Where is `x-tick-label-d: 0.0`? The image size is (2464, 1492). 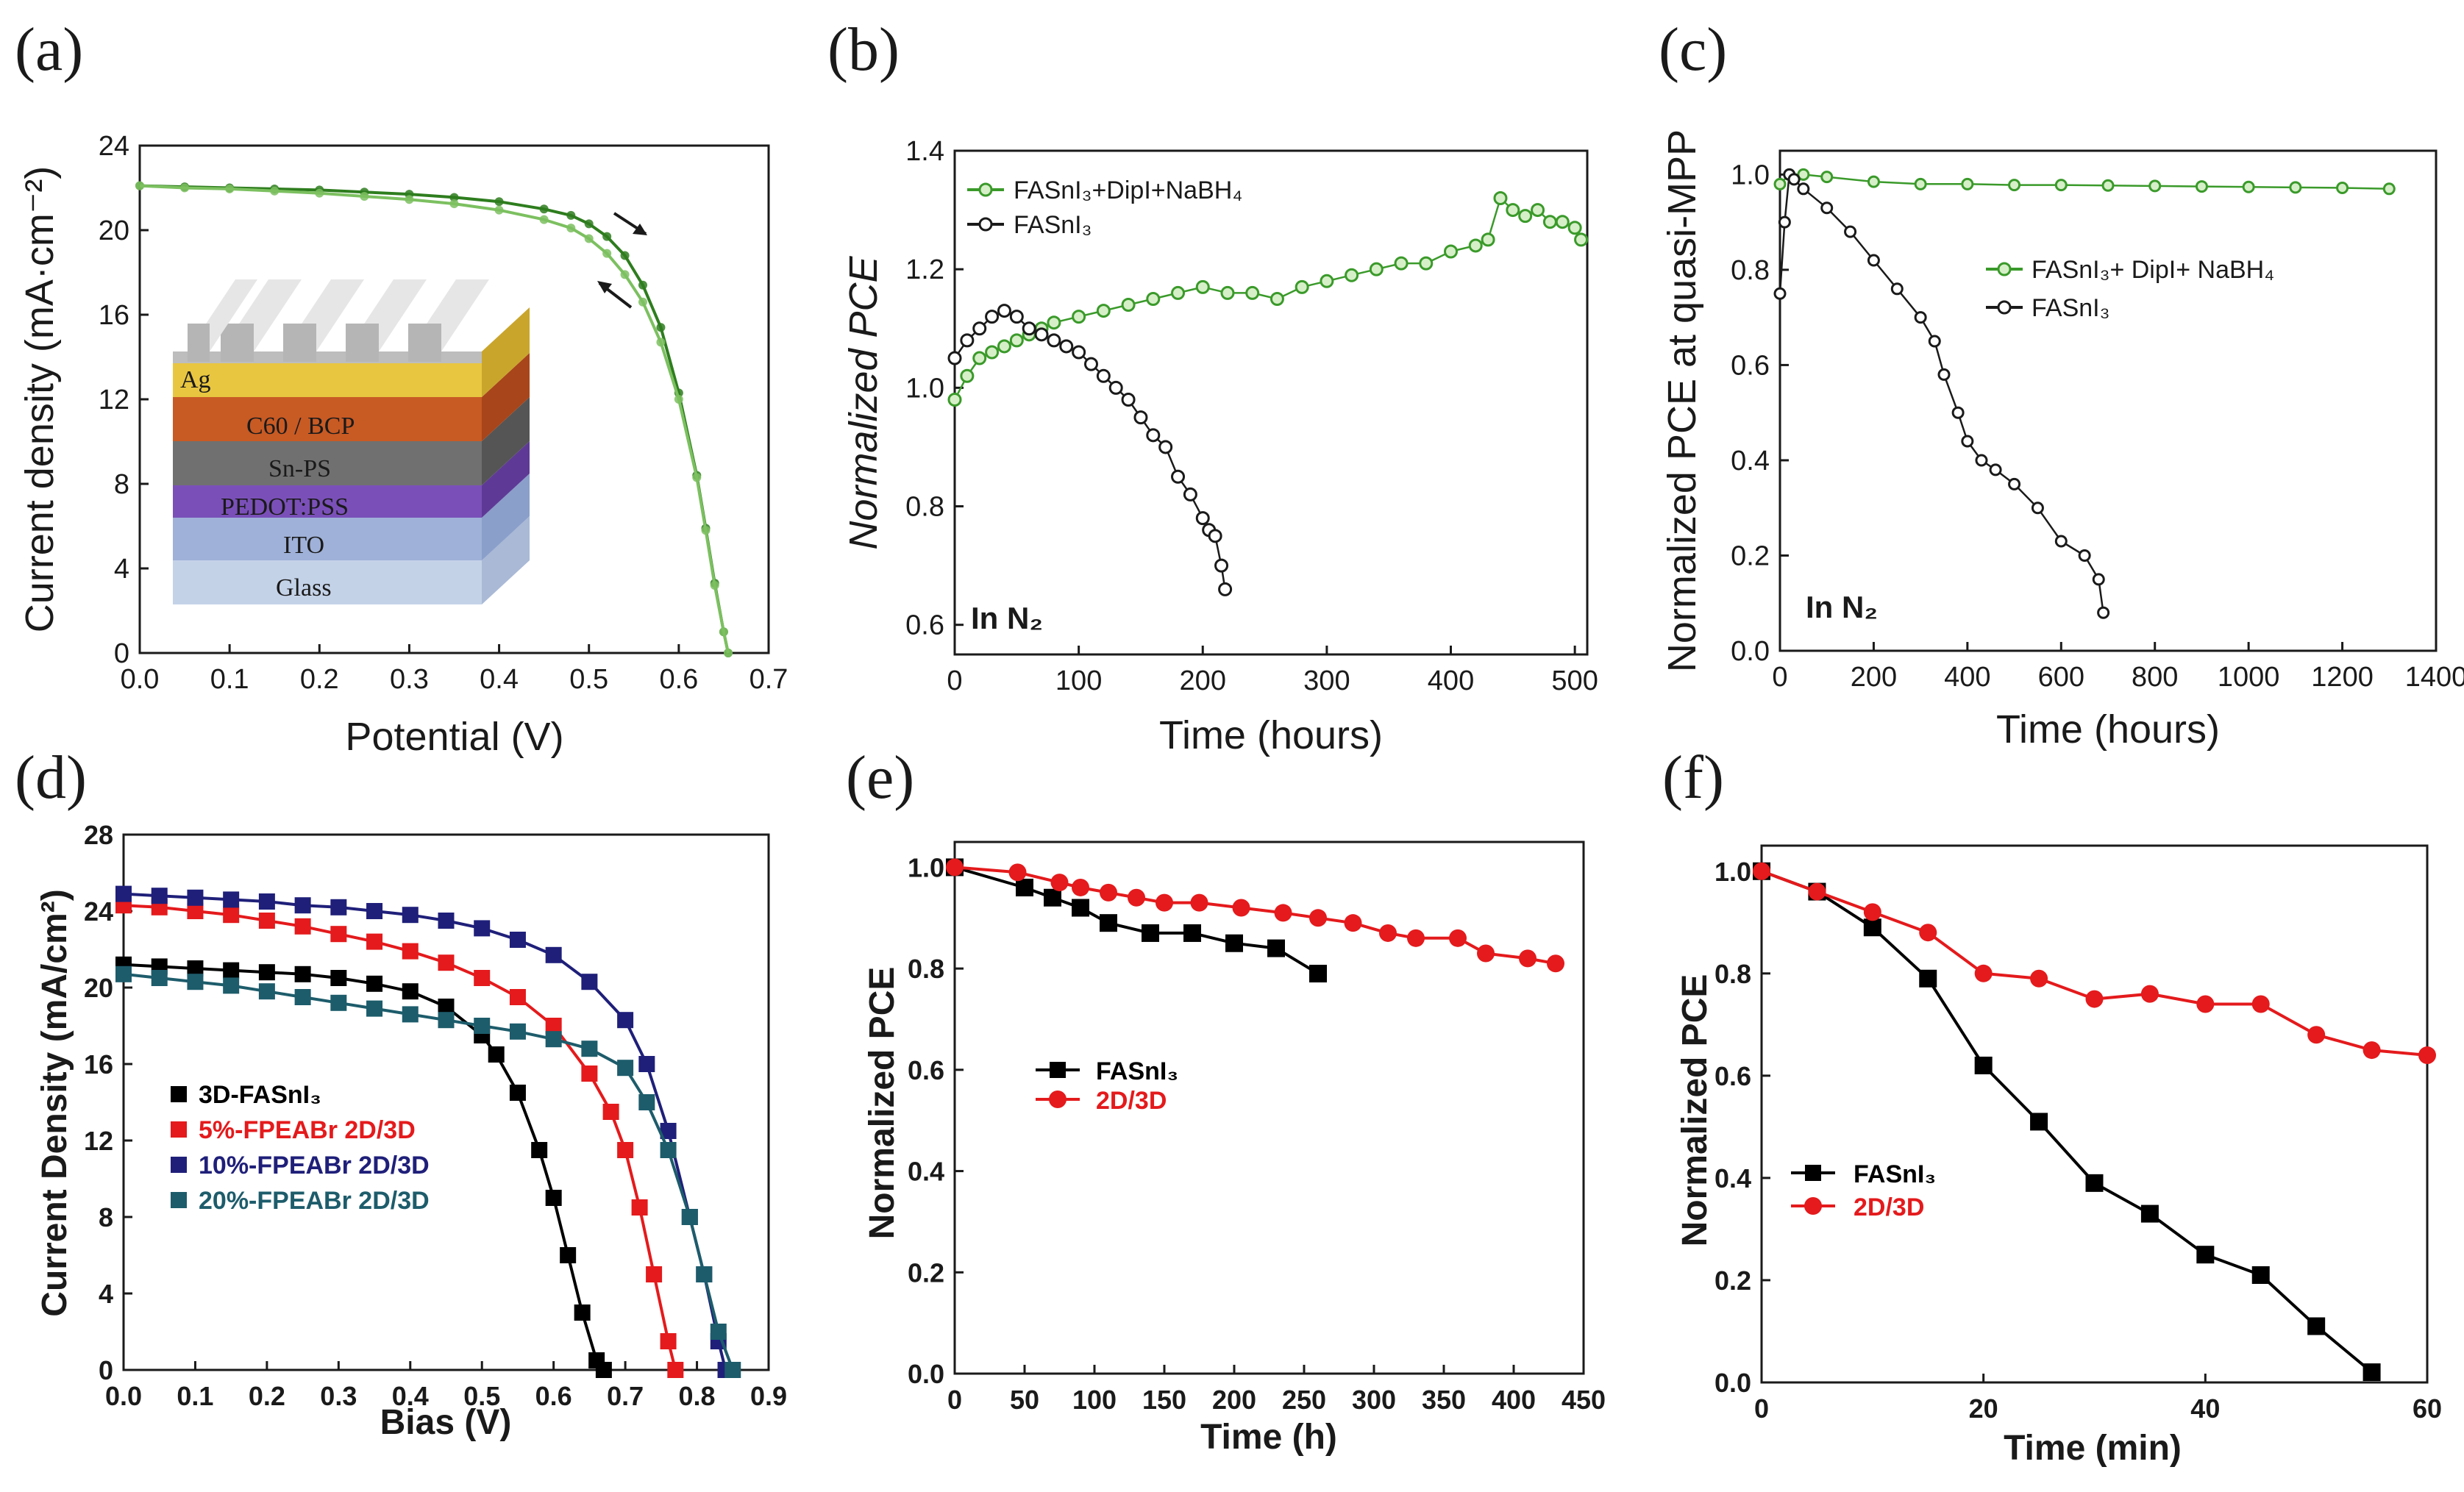 x-tick-label-d: 0.0 is located at coordinates (123, 1396).